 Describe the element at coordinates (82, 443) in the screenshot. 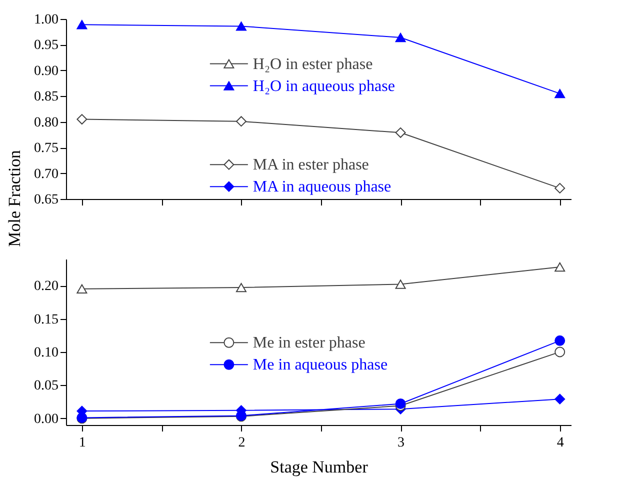

I see `x-tick-label: 1` at that location.